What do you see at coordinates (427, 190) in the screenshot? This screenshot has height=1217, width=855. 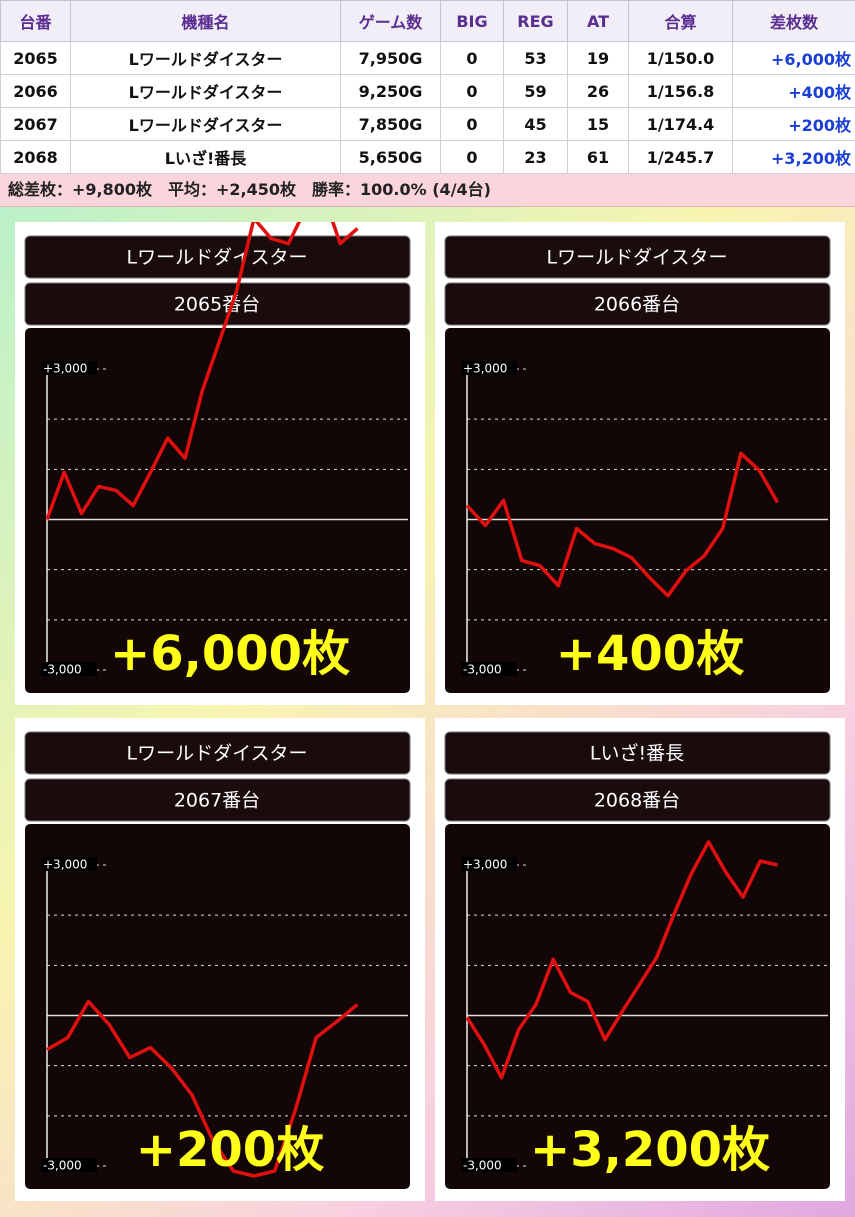 I see `summary: 総差枚：+9,800枚 平均：+2,450枚 勝率：100.0% (4/4台)` at bounding box center [427, 190].